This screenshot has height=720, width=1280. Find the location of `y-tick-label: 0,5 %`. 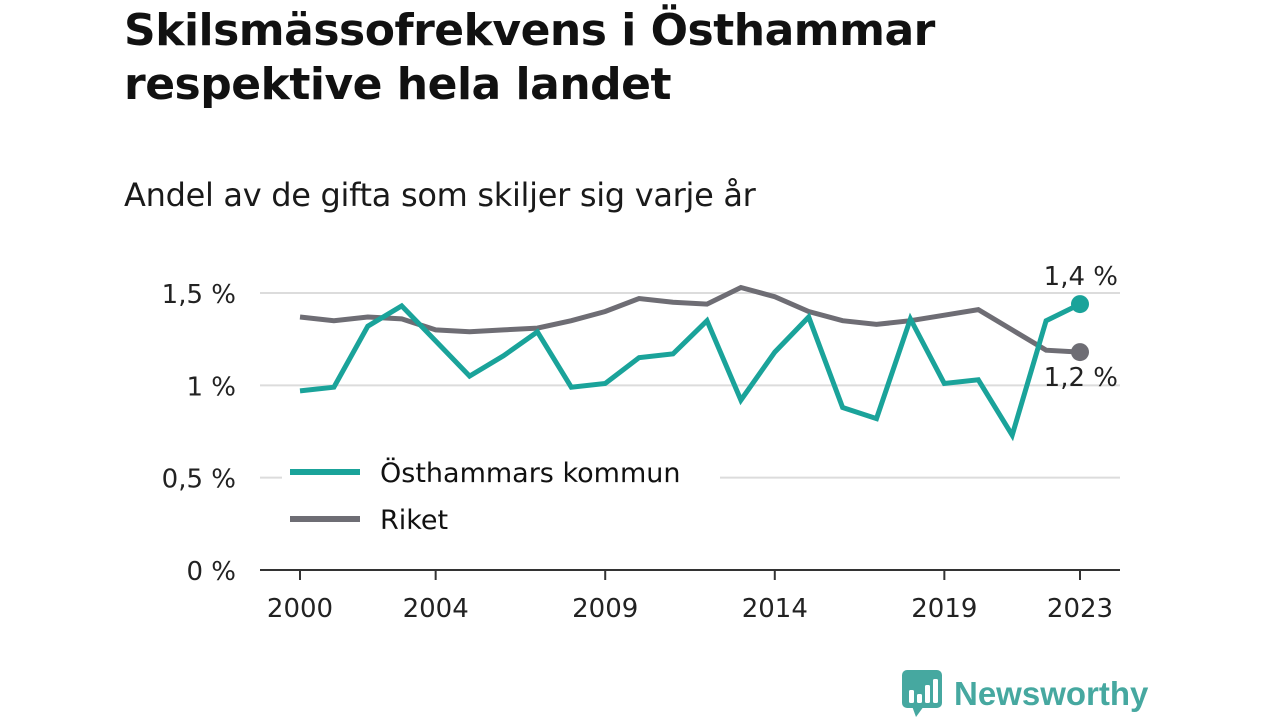

y-tick-label: 0,5 % is located at coordinates (199, 480).